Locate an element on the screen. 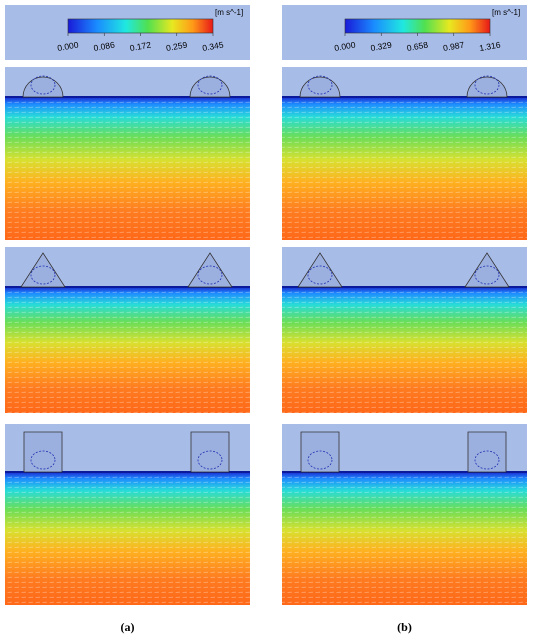  caption: (b) is located at coordinates (404, 627).